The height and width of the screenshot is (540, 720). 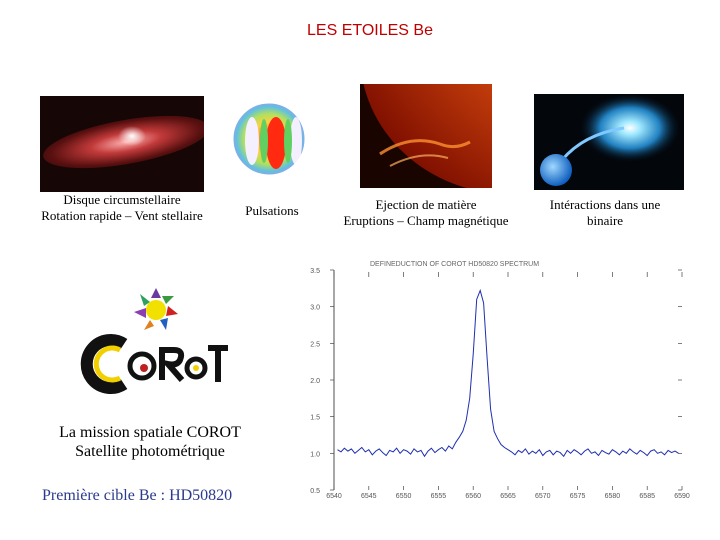 I want to click on y-tick-label: 1.0, so click(x=315, y=454).